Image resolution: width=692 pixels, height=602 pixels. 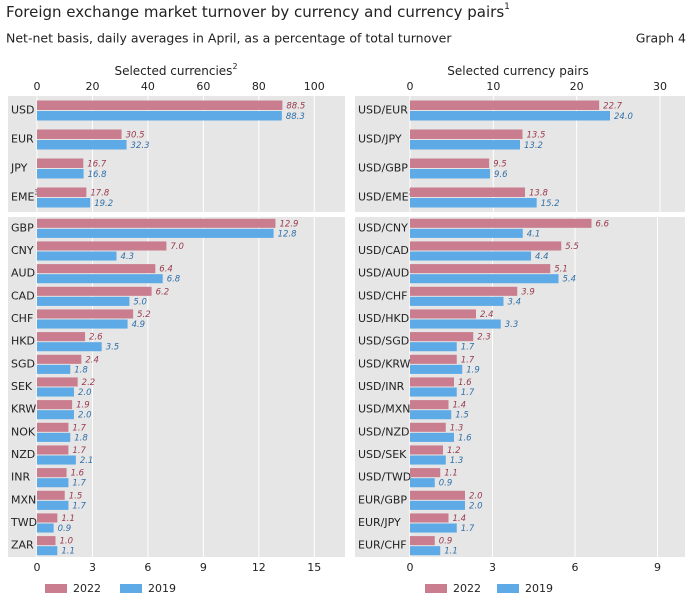 I want to click on category-name: USD, so click(x=23, y=110).